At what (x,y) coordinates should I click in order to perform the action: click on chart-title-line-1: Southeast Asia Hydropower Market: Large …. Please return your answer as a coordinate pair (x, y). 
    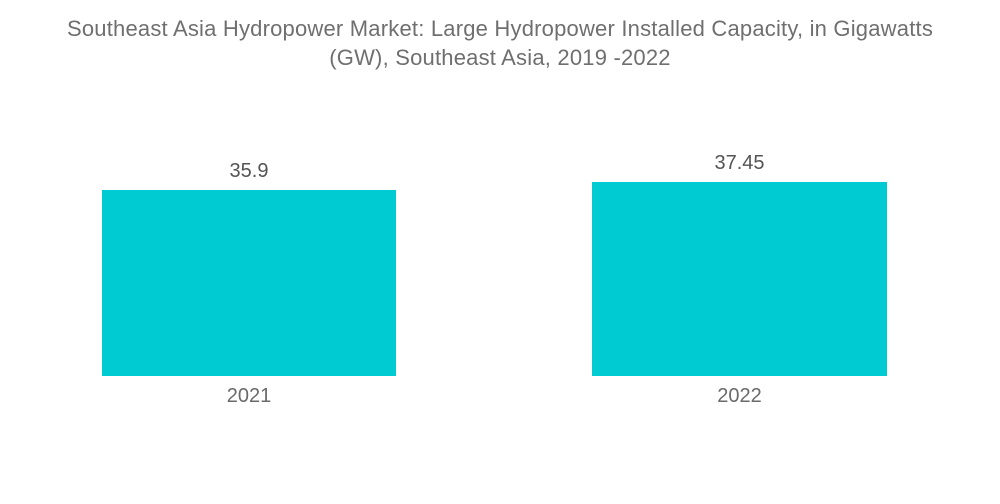
    Looking at the image, I should click on (500, 28).